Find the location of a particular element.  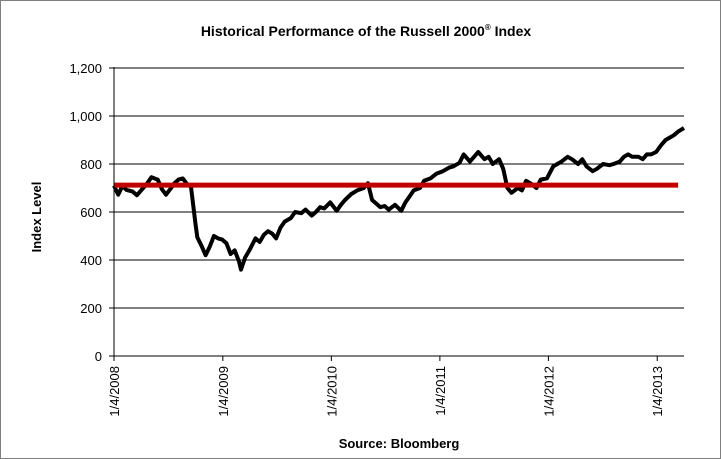

x-axis-title: Source: Bloomberg is located at coordinates (399, 443).